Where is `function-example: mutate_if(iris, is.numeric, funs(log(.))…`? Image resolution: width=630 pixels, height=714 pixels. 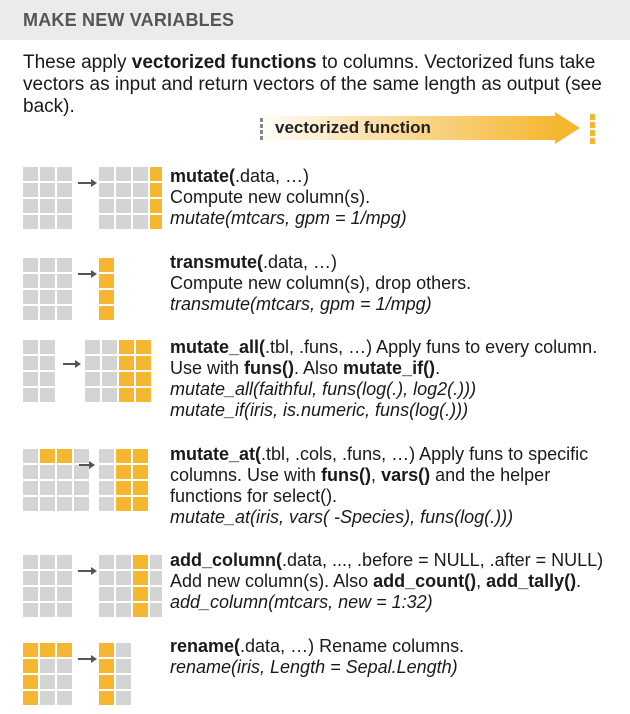
function-example: mutate_if(iris, is.numeric, funs(log(.))… is located at coordinates (319, 410).